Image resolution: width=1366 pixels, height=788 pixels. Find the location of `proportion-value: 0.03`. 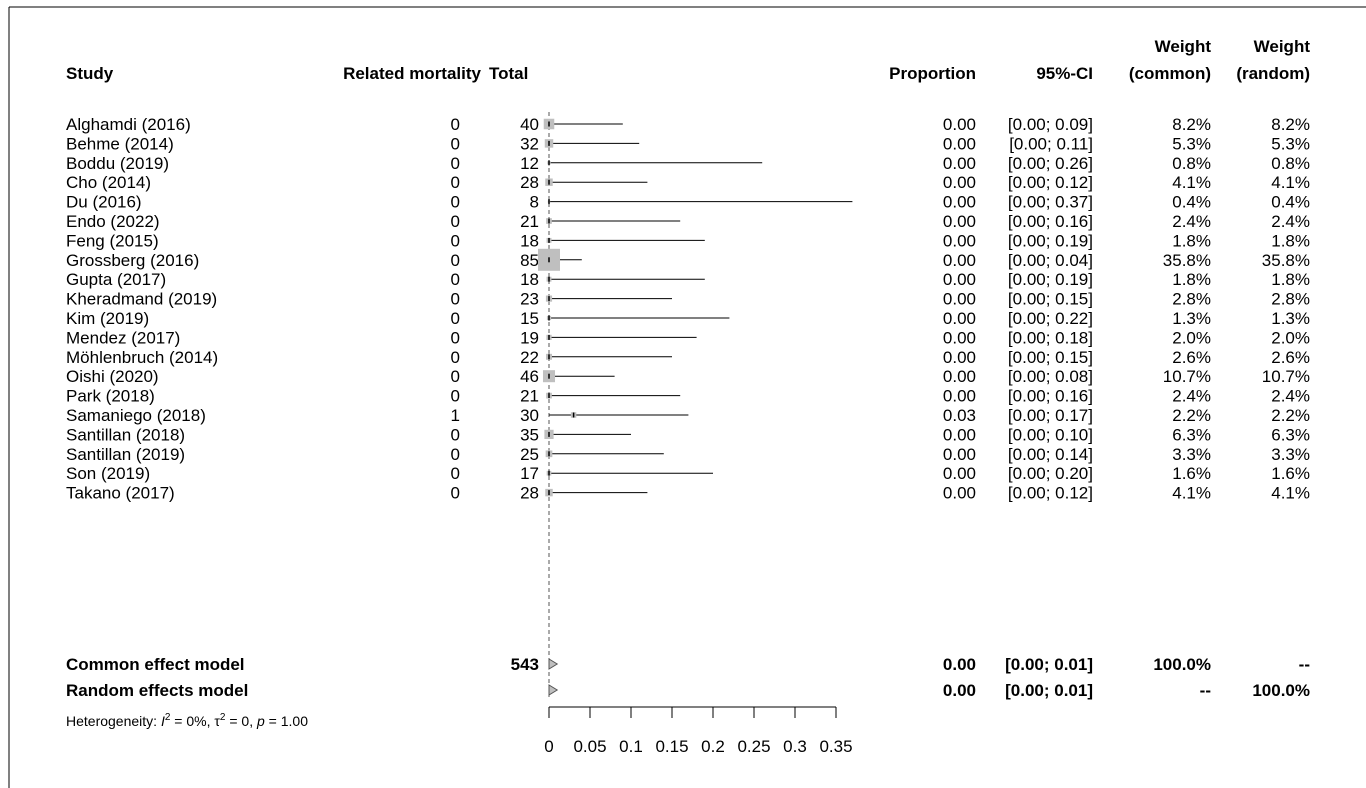

proportion-value: 0.03 is located at coordinates (959, 415).